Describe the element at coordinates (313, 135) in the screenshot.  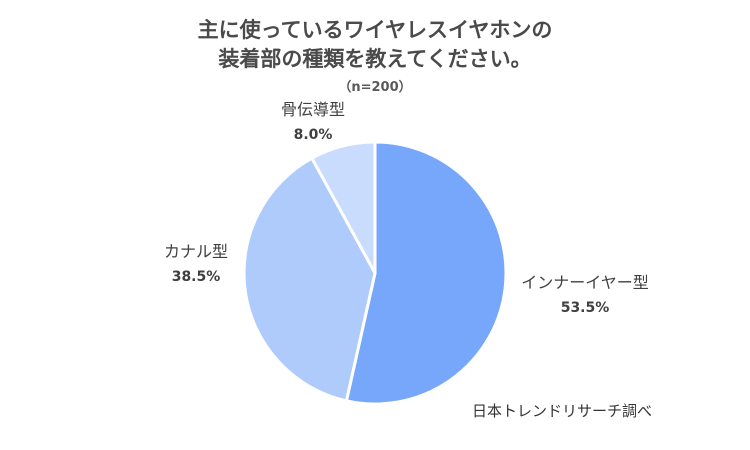
I see `slice-value-3: 8.0%` at that location.